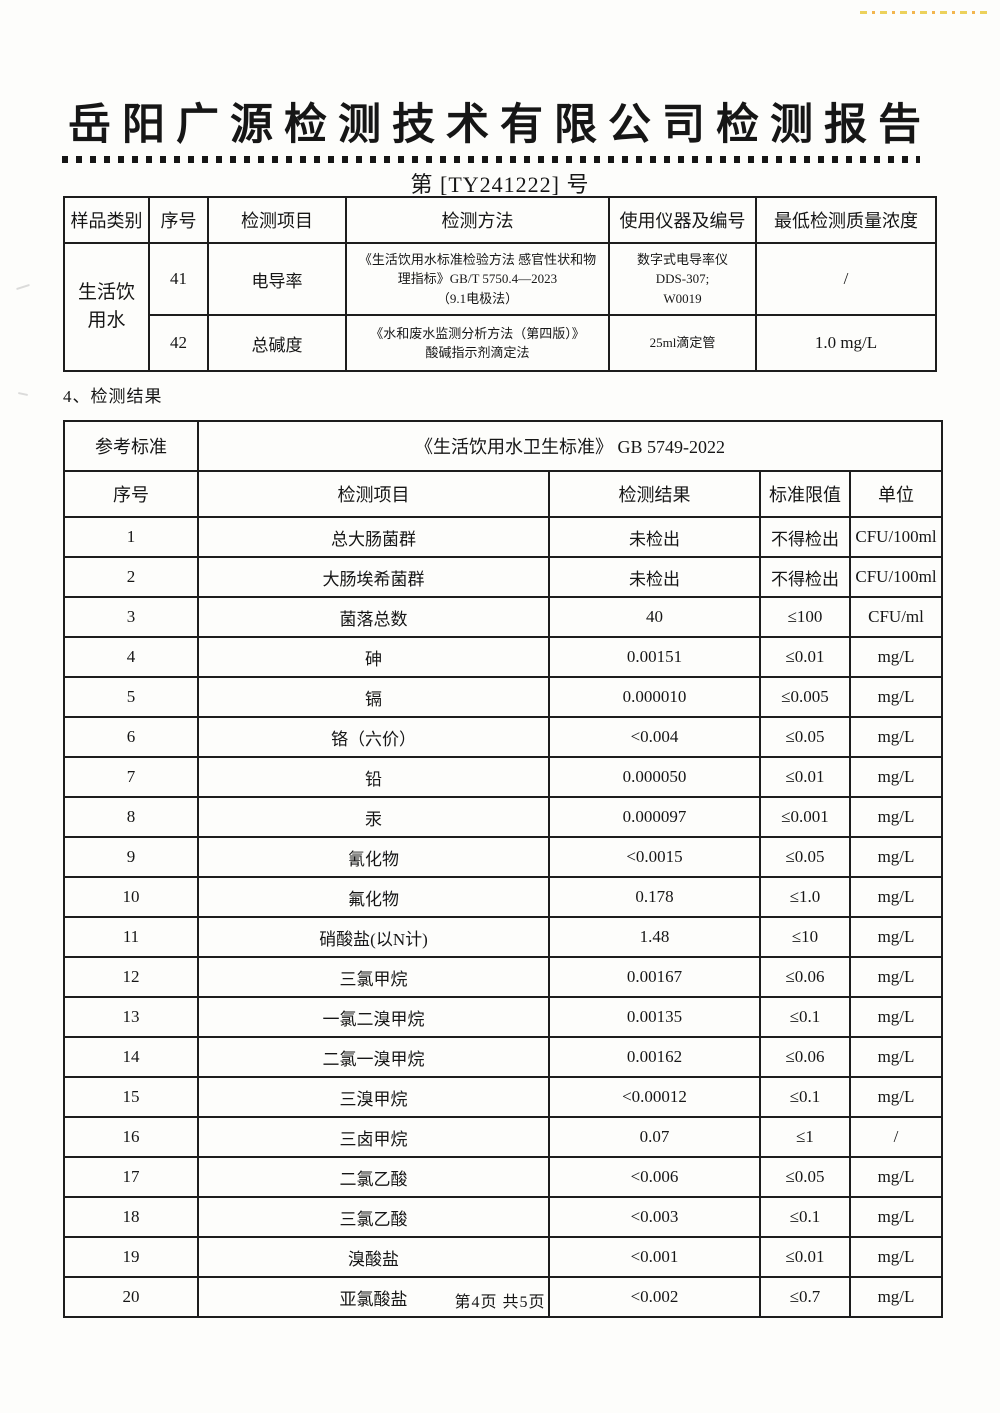 The height and width of the screenshot is (1413, 1000). What do you see at coordinates (131, 937) in the screenshot?
I see `cell-no: 11` at bounding box center [131, 937].